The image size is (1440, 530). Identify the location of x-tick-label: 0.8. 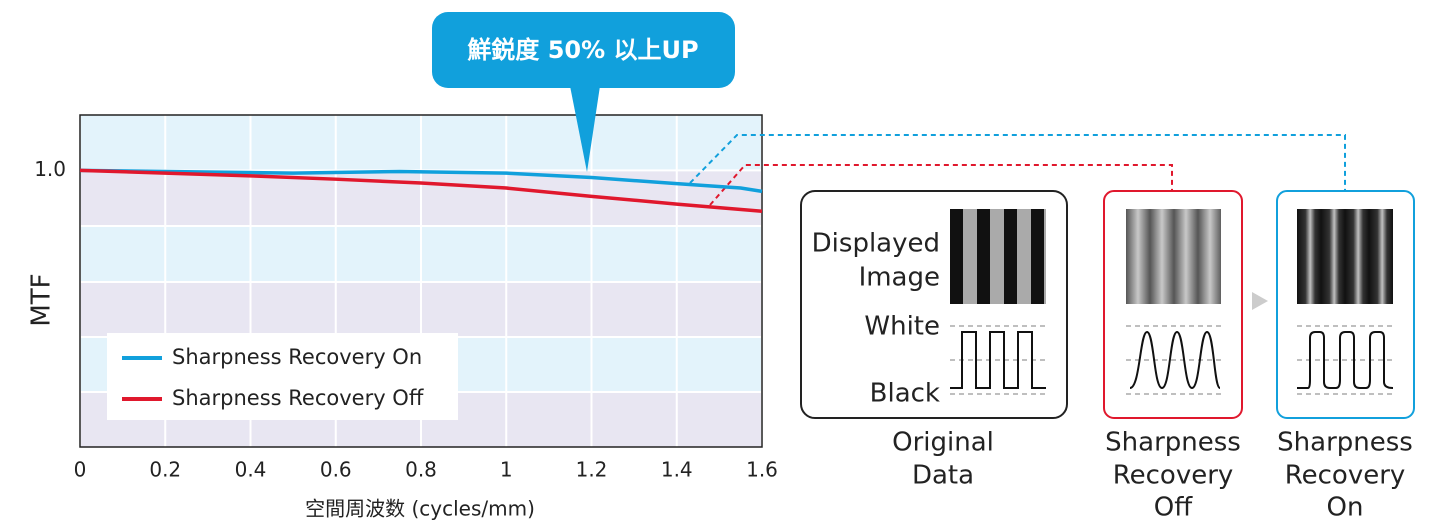
(421, 470).